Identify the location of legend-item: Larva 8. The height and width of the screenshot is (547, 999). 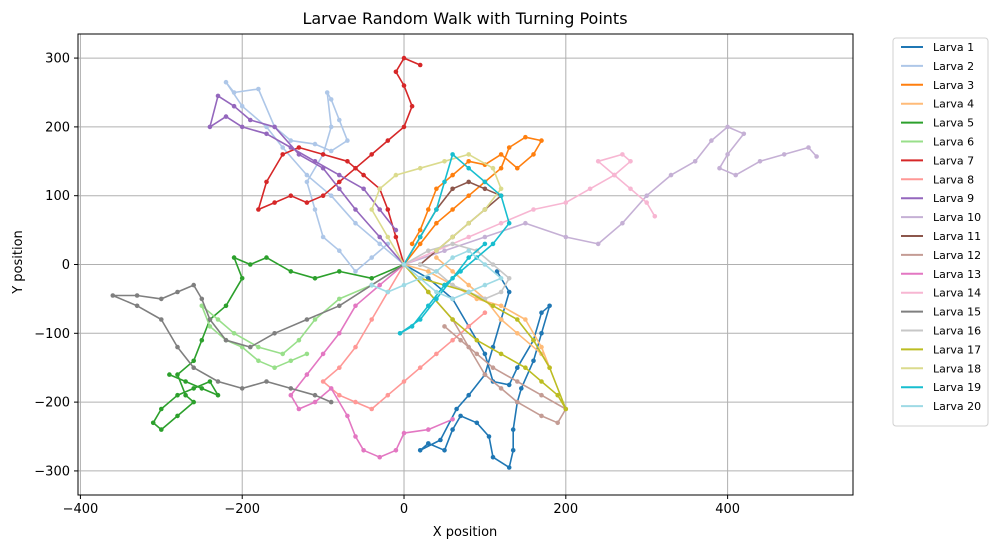
(937, 179).